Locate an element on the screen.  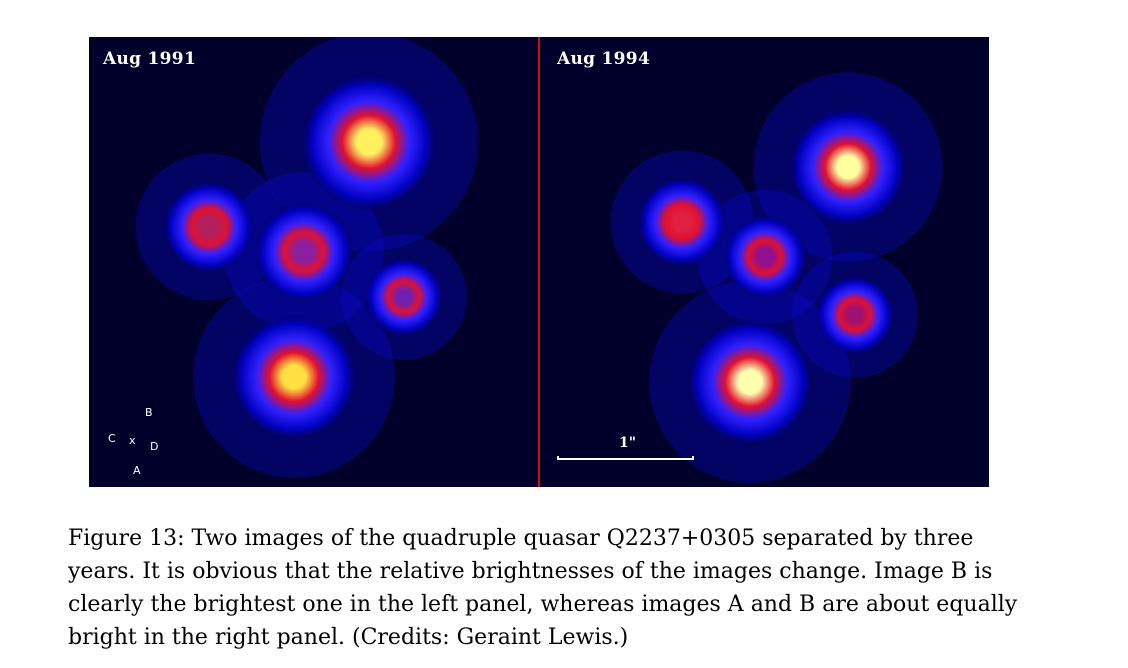
legend-letter-b: B is located at coordinates (149, 412).